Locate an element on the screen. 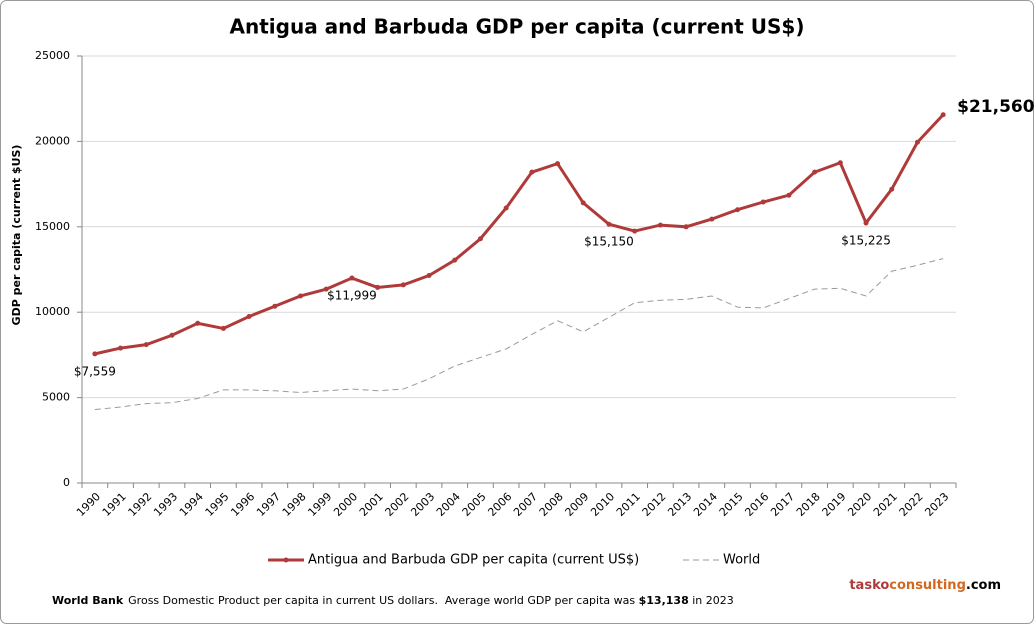  brand-part: tasko is located at coordinates (869, 585).